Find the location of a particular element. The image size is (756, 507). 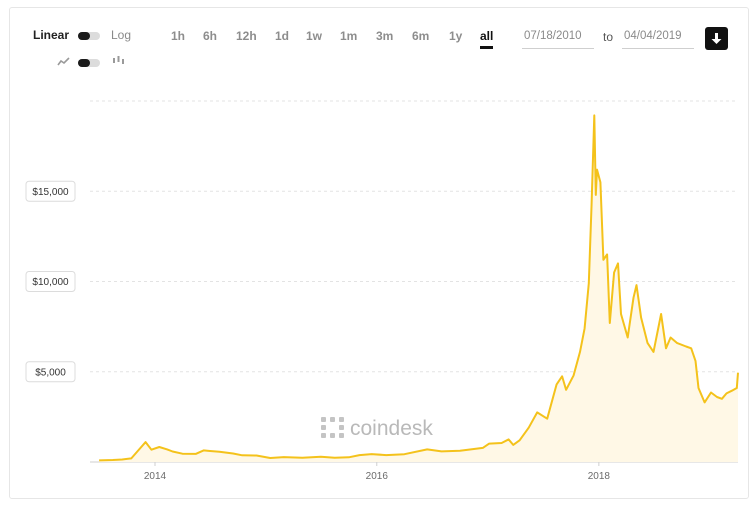

range-1y-button: 1y is located at coordinates (456, 36).